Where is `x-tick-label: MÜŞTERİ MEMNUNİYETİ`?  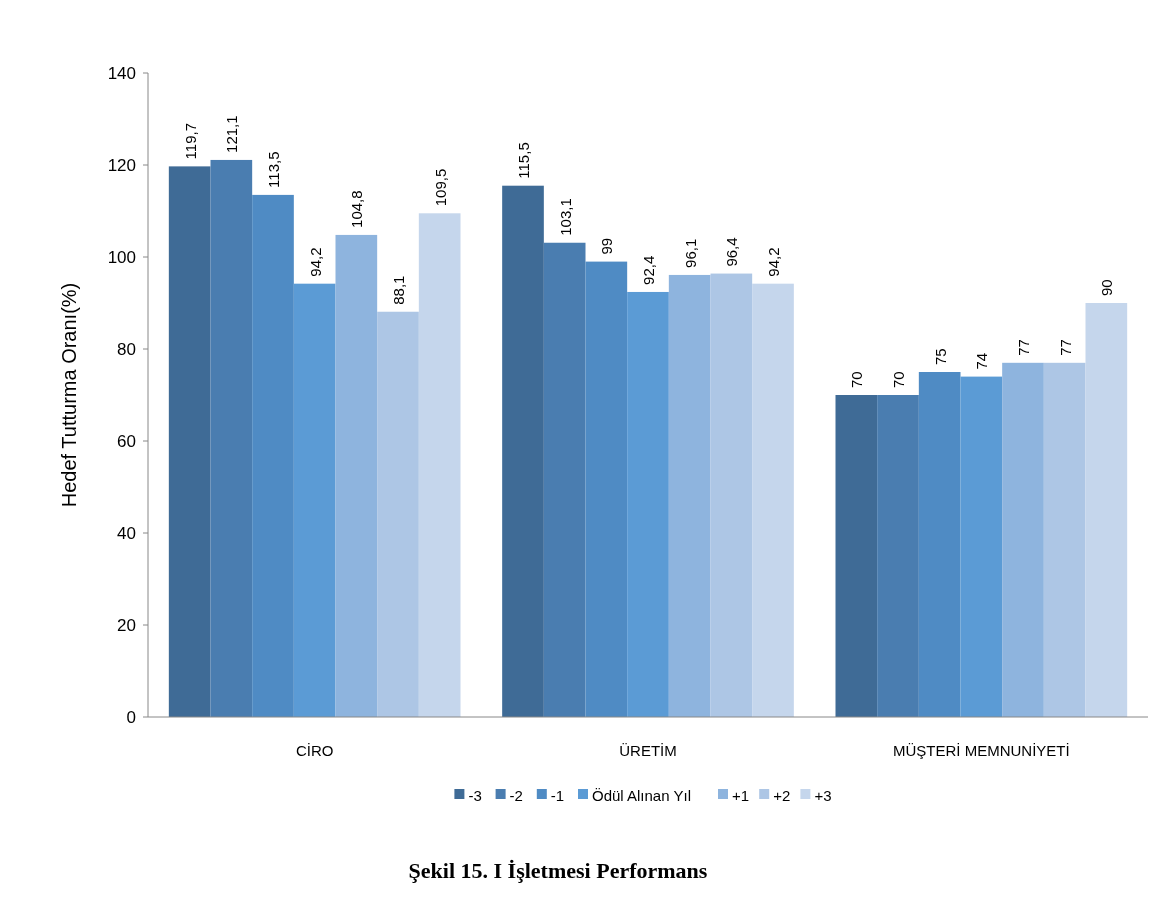 x-tick-label: MÜŞTERİ MEMNUNİYETİ is located at coordinates (981, 750).